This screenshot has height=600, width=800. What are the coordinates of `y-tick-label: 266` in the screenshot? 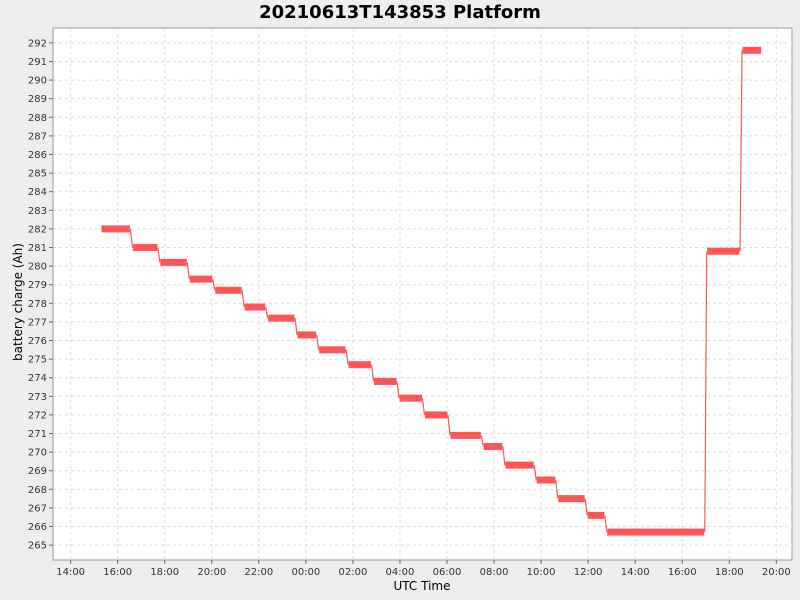 It's located at (37, 527).